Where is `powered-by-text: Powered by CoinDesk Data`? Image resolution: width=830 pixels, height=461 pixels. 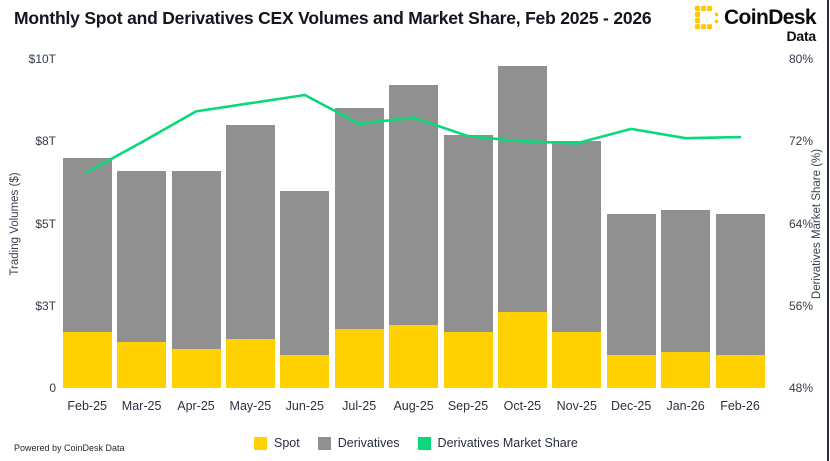
powered-by-text: Powered by CoinDesk Data is located at coordinates (69, 448).